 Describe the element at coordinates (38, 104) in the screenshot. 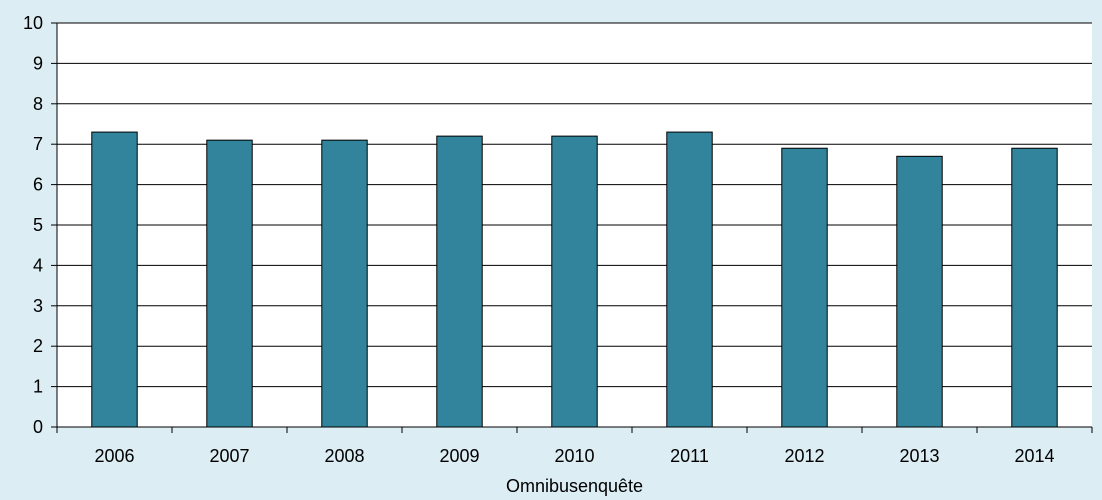

I see `y-tick-label: 8` at that location.